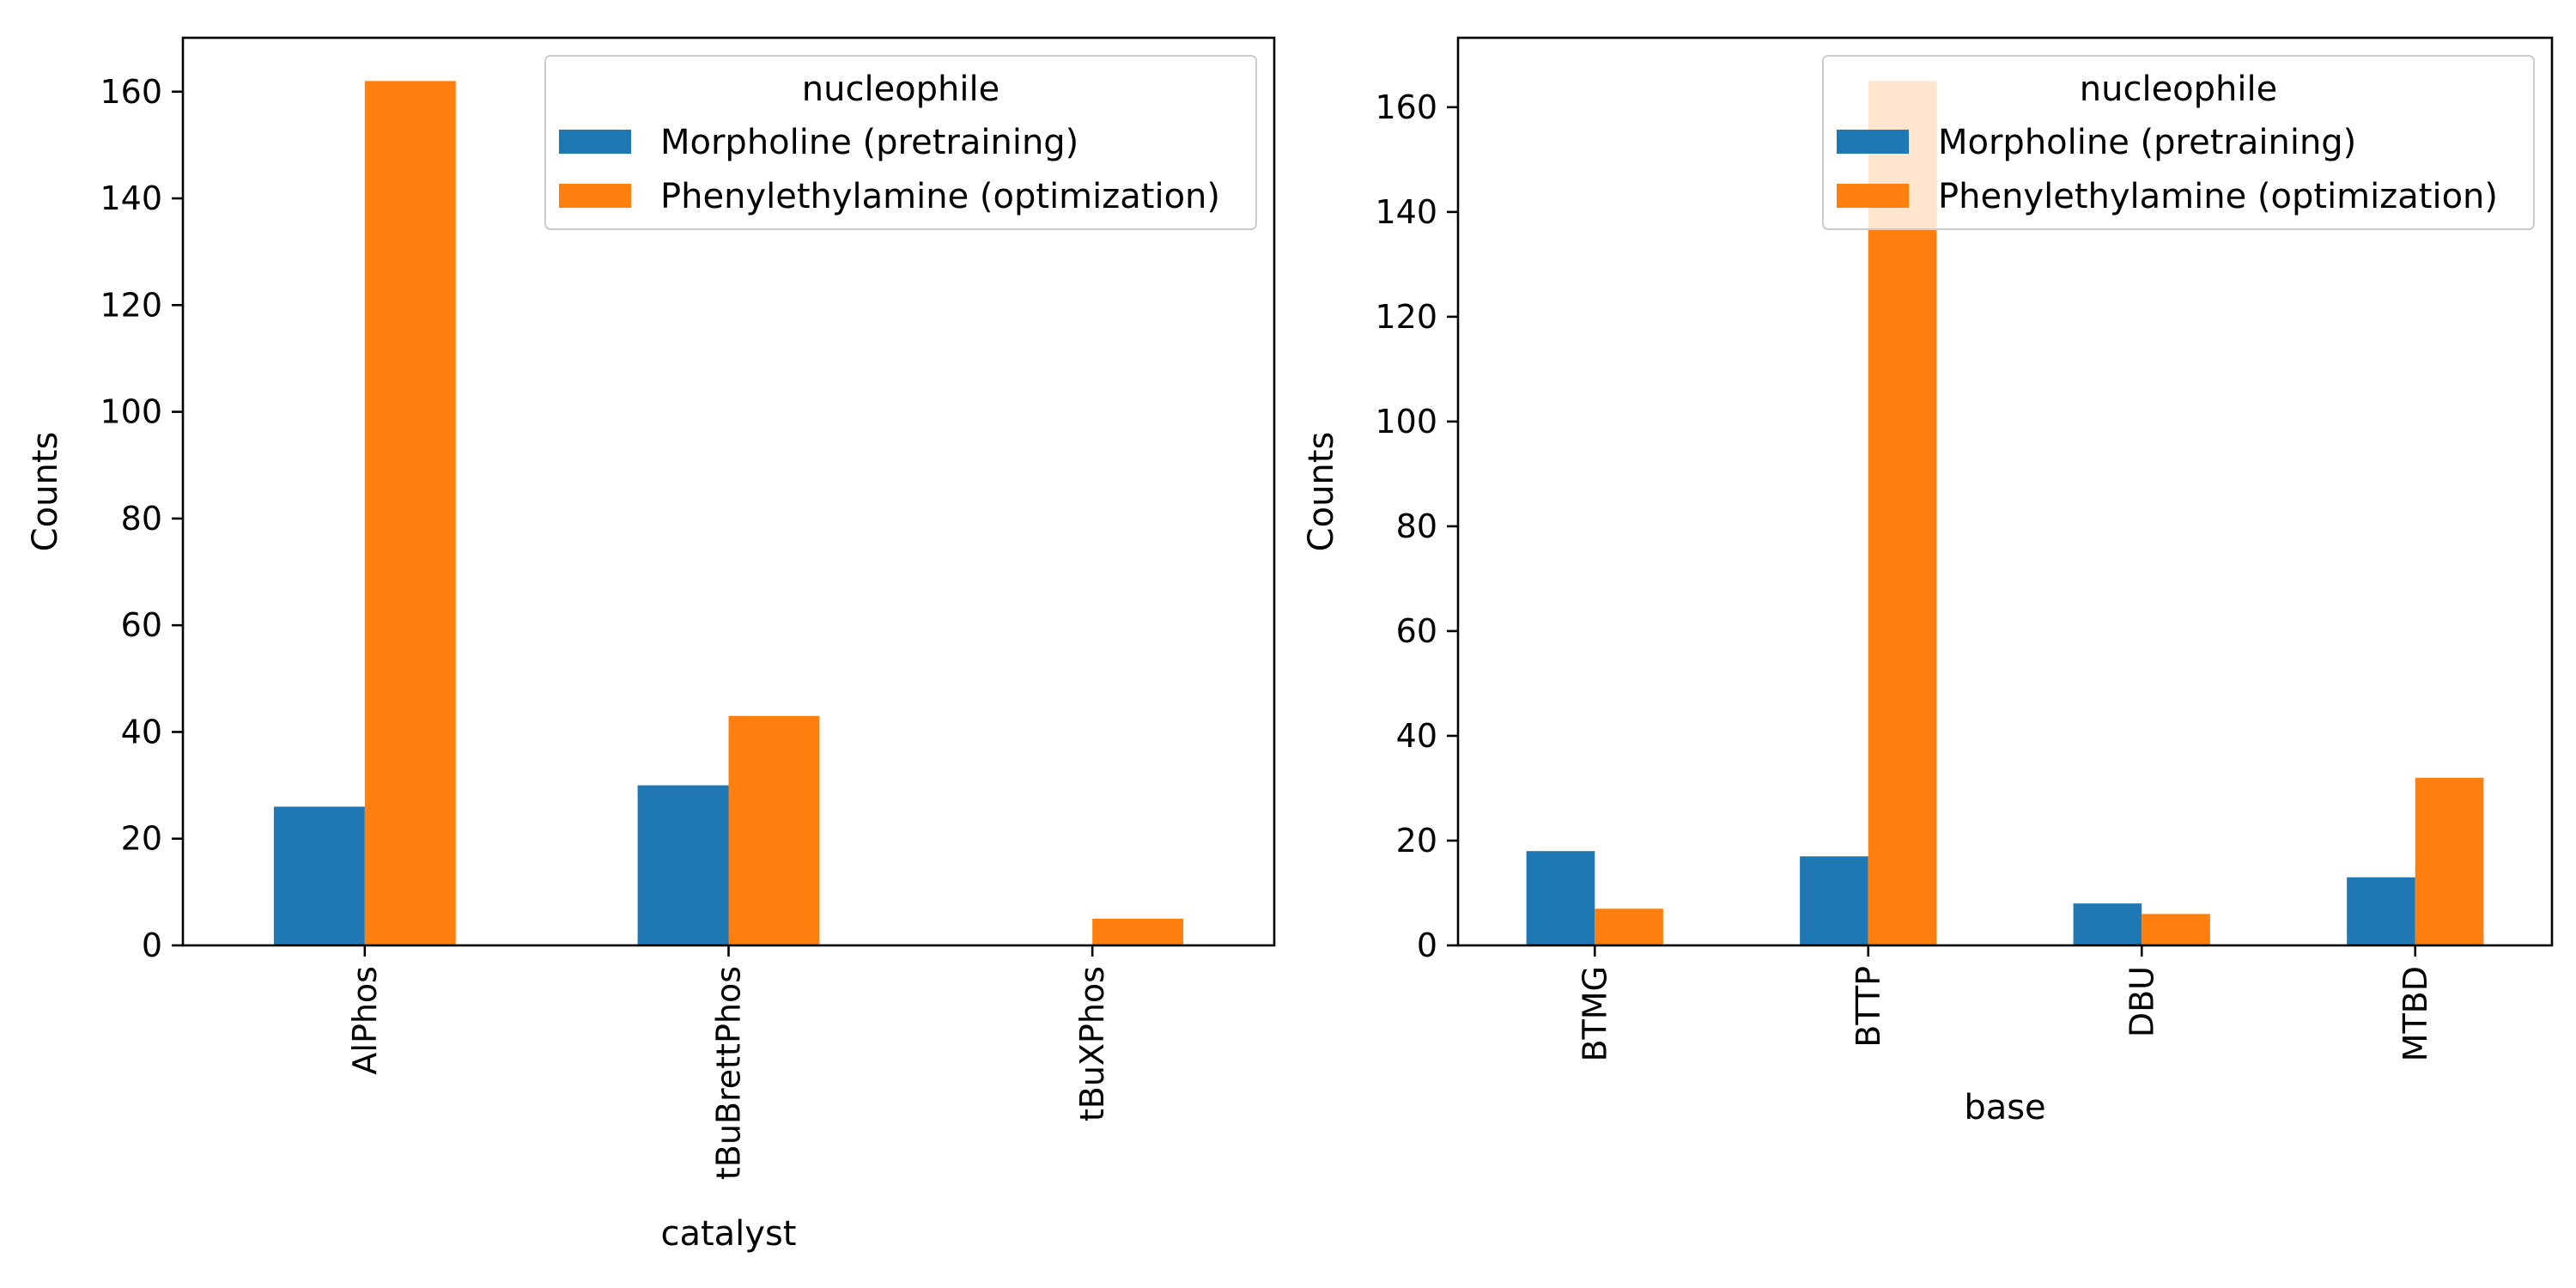 The height and width of the screenshot is (1288, 2576). Describe the element at coordinates (1092, 1043) in the screenshot. I see `catalyst-x-tick-label-tbuxphos: tBuXPhos` at that location.